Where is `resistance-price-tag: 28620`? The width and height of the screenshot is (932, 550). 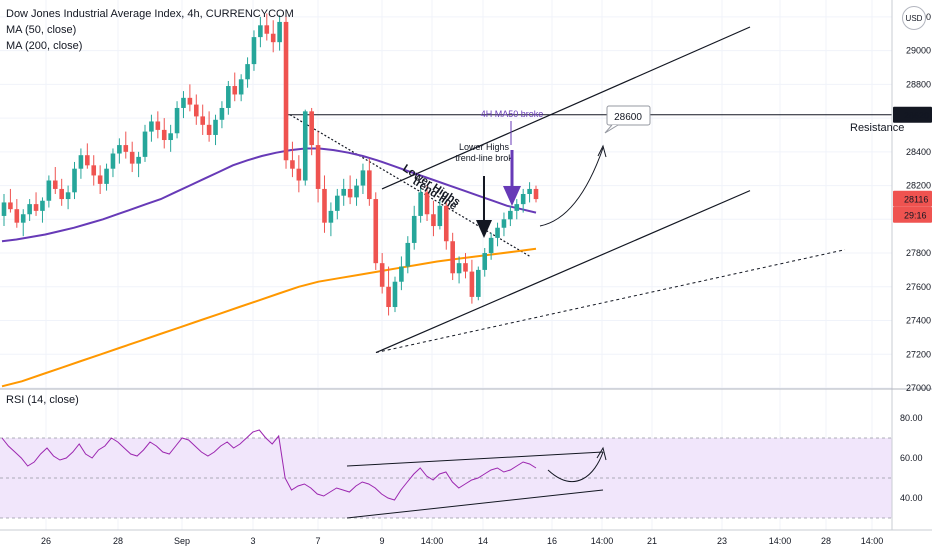 resistance-price-tag: 28620 is located at coordinates (916, 116).